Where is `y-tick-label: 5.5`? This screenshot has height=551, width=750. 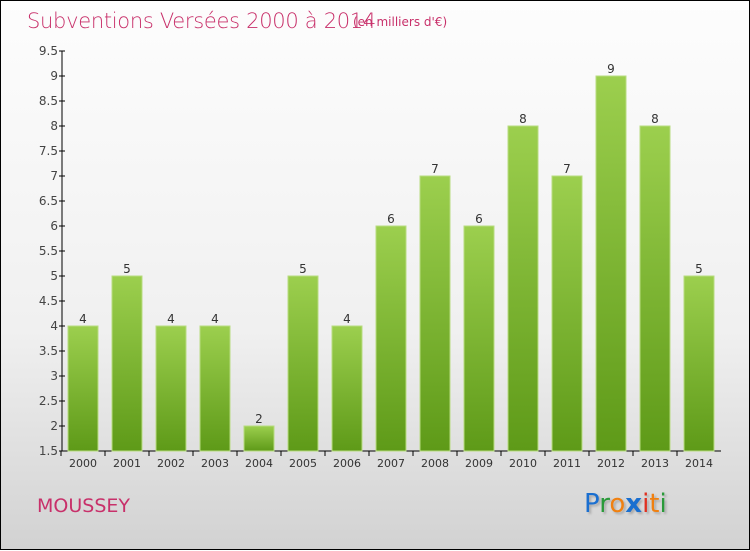
y-tick-label: 5.5 is located at coordinates (48, 251).